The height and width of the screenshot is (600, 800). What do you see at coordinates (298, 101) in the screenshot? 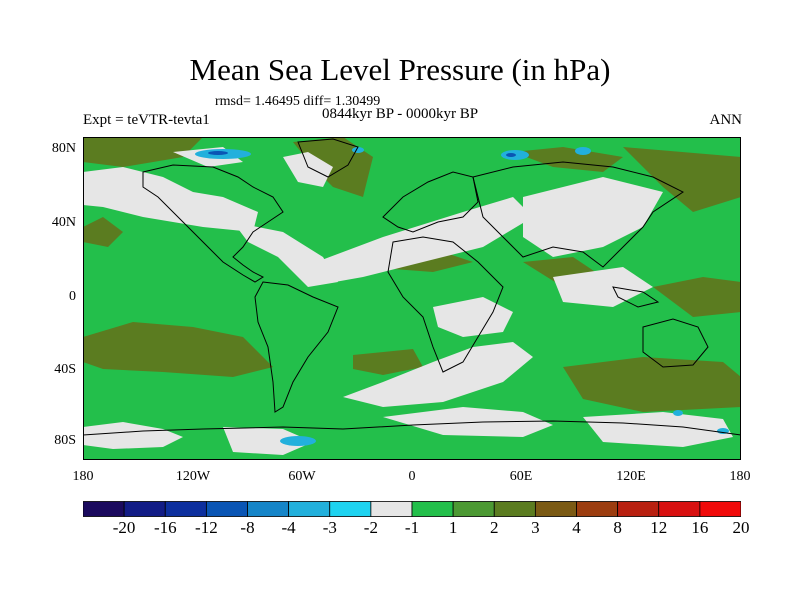
I see `rmsd-diff-stats: rmsd= 1.46495 diff= 1.30499` at bounding box center [298, 101].